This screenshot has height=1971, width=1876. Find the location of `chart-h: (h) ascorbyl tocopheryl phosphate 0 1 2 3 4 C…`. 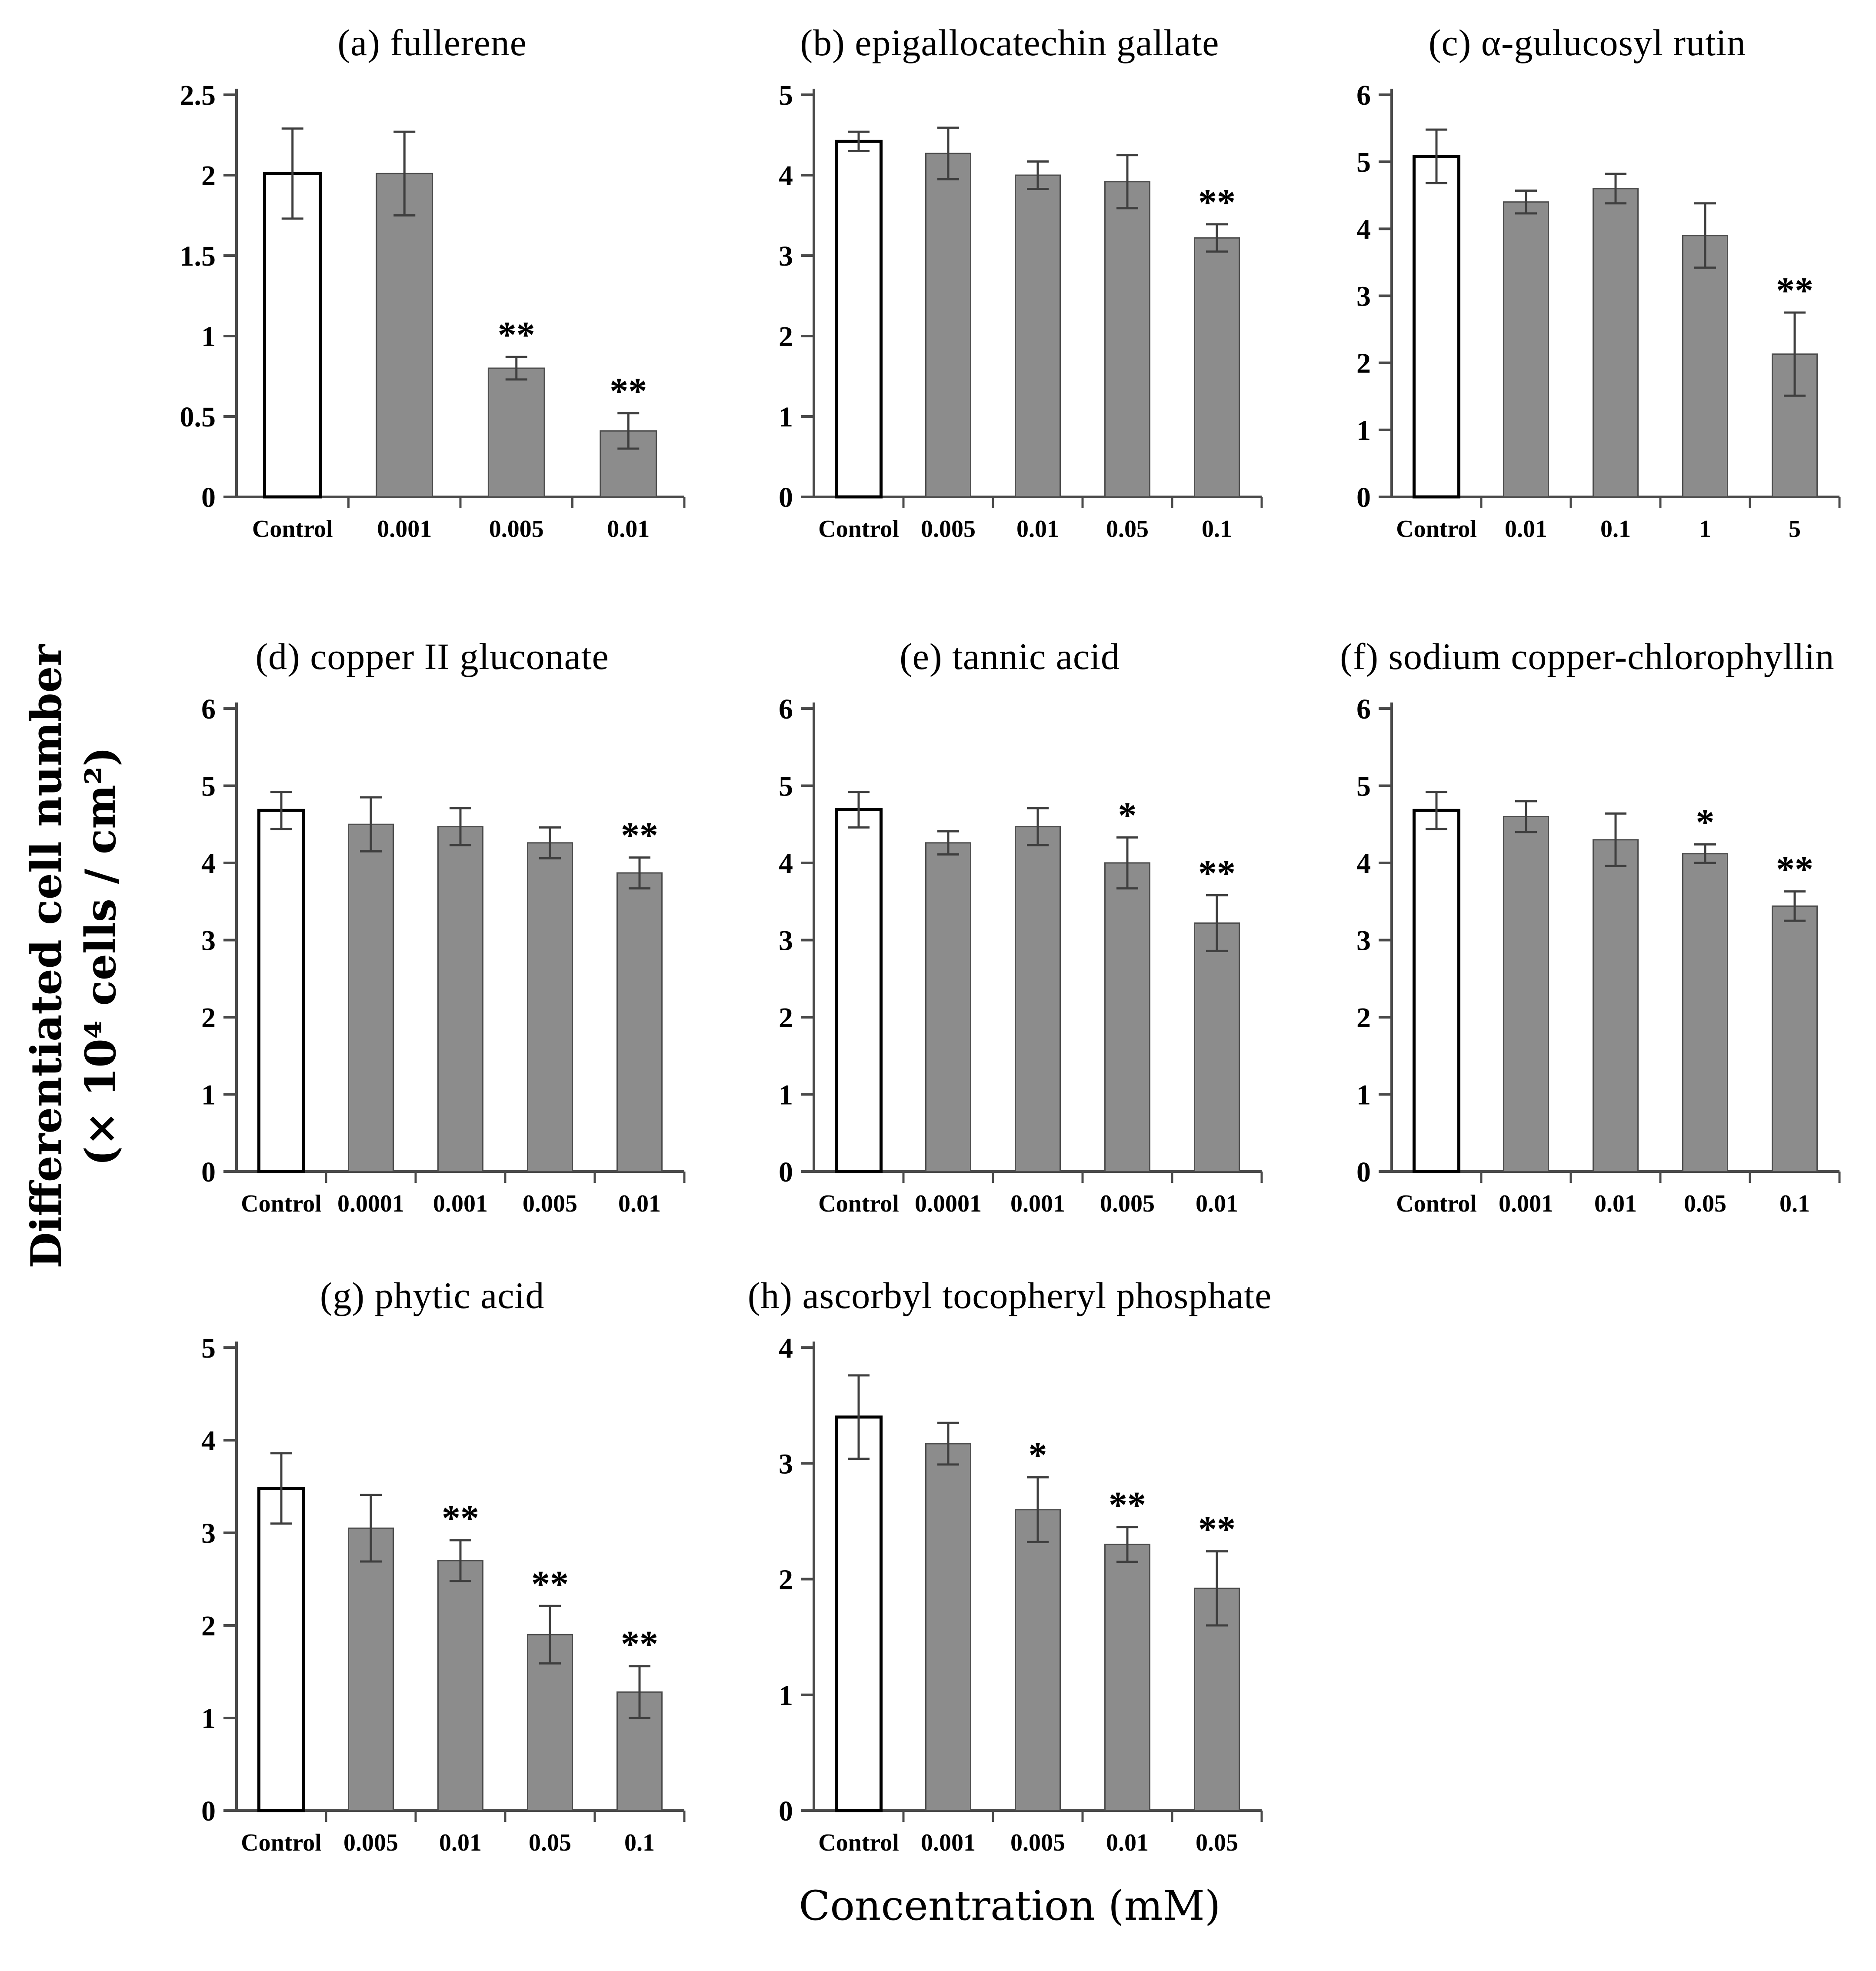

chart-h: (h) ascorbyl tocopheryl phosphate 0 1 2 3 4 C… is located at coordinates (1009, 1556).